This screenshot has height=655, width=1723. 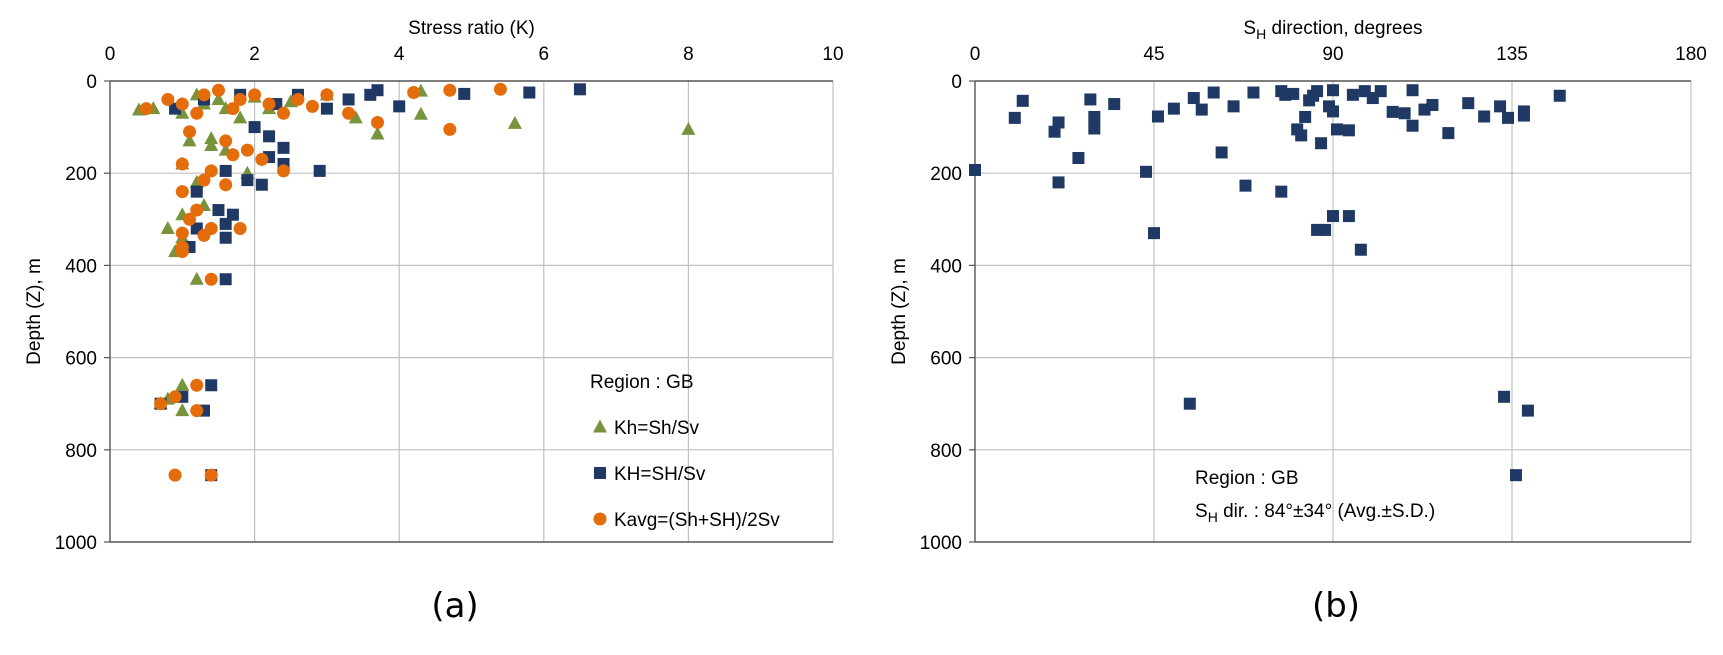 What do you see at coordinates (697, 520) in the screenshot?
I see `legend-label: Kavg=(Sh+SH)/2Sv` at bounding box center [697, 520].